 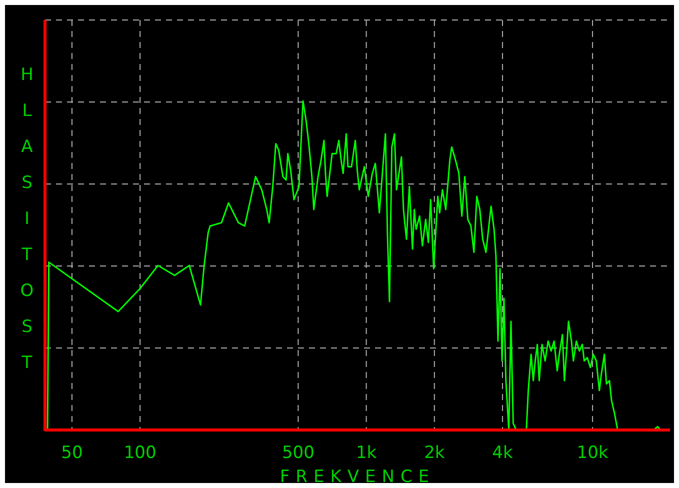 I want to click on x-tick-label: 10k, so click(x=592, y=453).